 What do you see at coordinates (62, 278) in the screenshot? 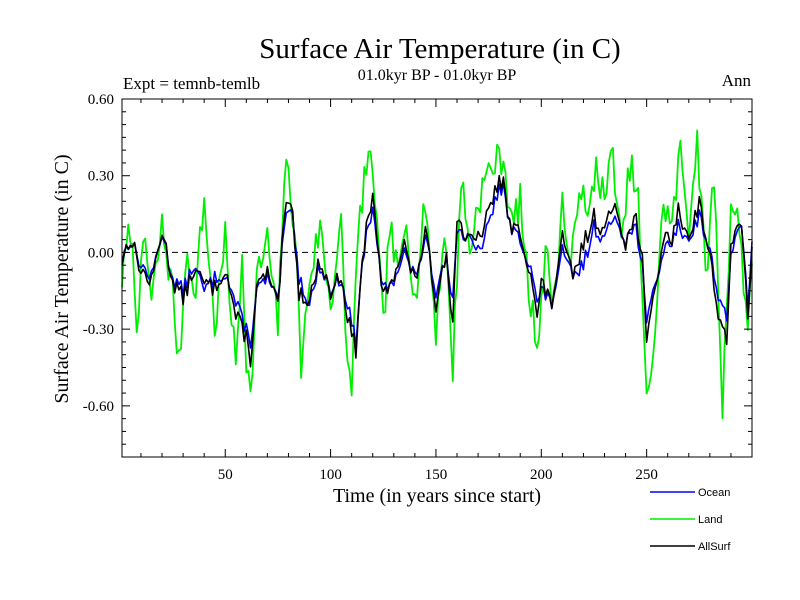
I see `y-axis-label: Surface Air Temperature (in C)` at bounding box center [62, 278].